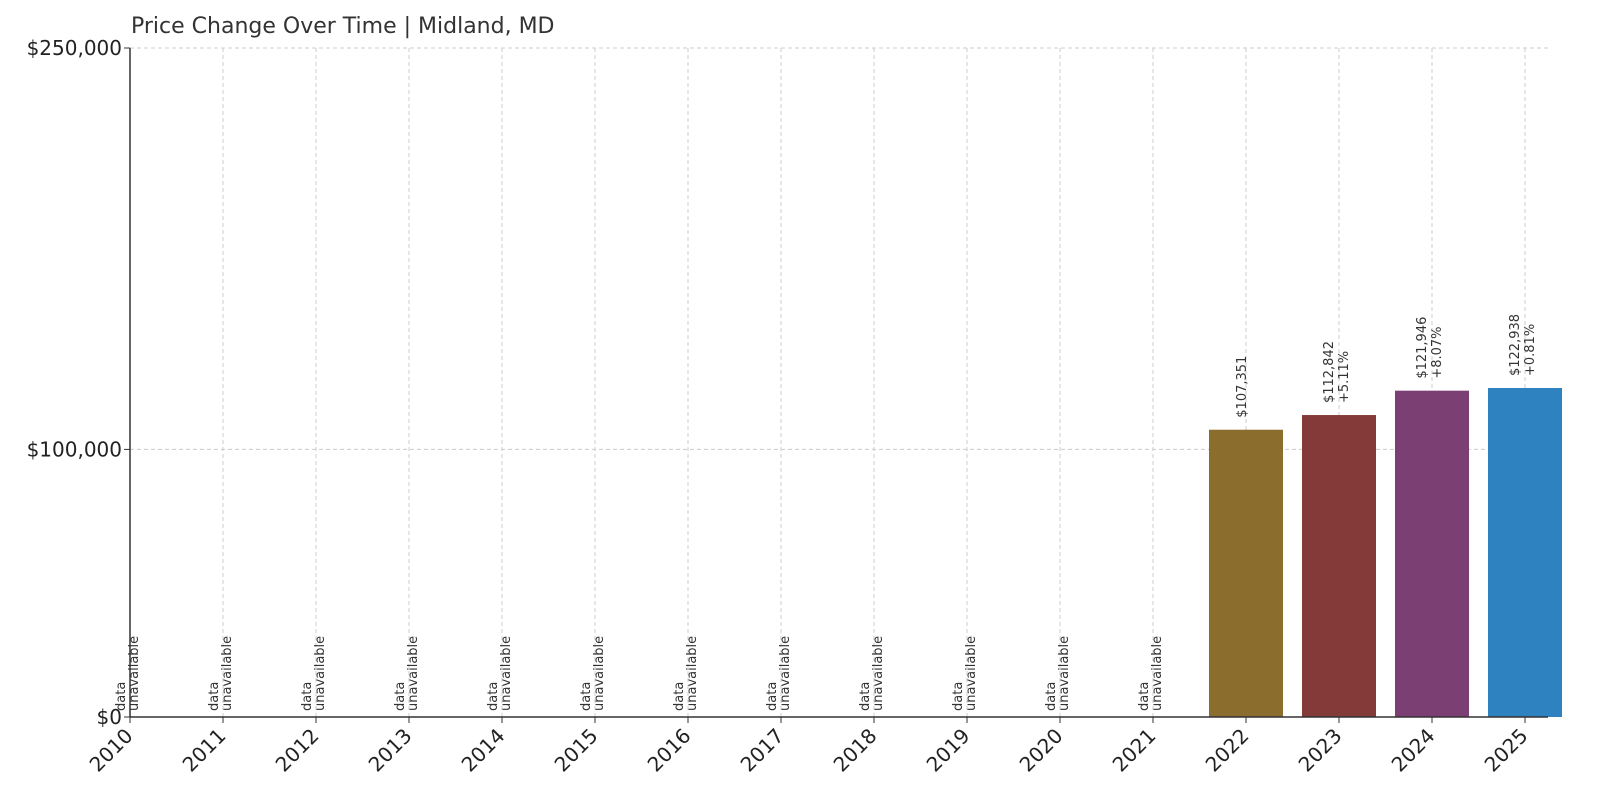 The image size is (1600, 800). What do you see at coordinates (1437, 352) in the screenshot?
I see `bar-change-label: +8.07%` at bounding box center [1437, 352].